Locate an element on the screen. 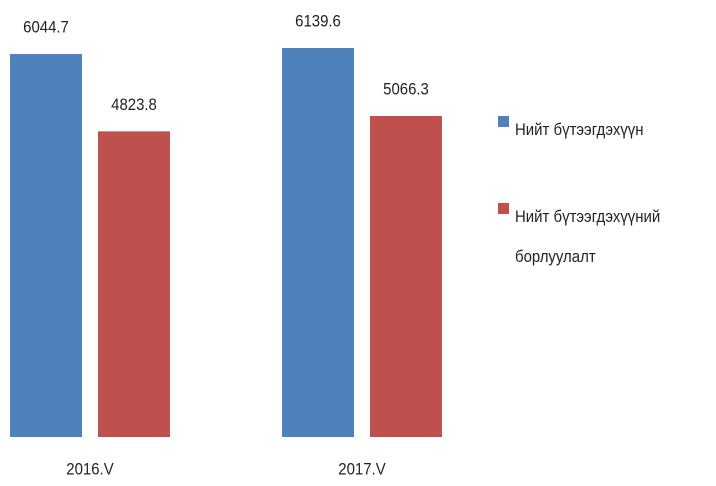 The height and width of the screenshot is (486, 716). x-tick-label: 2016.V is located at coordinates (90, 470).